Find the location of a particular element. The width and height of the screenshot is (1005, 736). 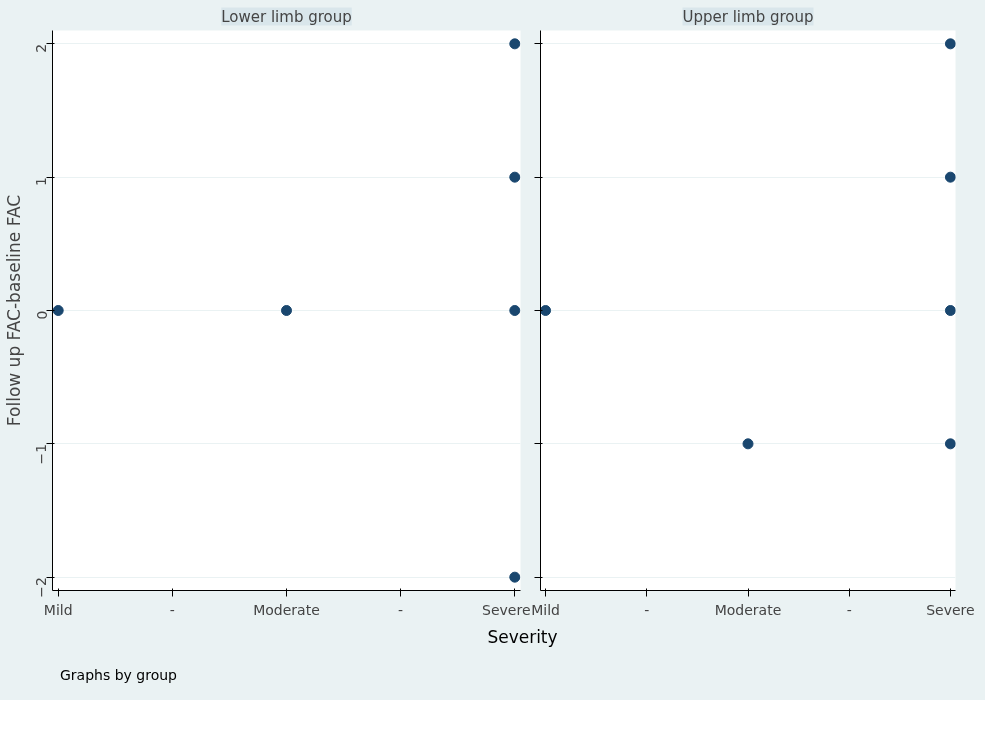

y-tick-label: −1 is located at coordinates (41, 454).